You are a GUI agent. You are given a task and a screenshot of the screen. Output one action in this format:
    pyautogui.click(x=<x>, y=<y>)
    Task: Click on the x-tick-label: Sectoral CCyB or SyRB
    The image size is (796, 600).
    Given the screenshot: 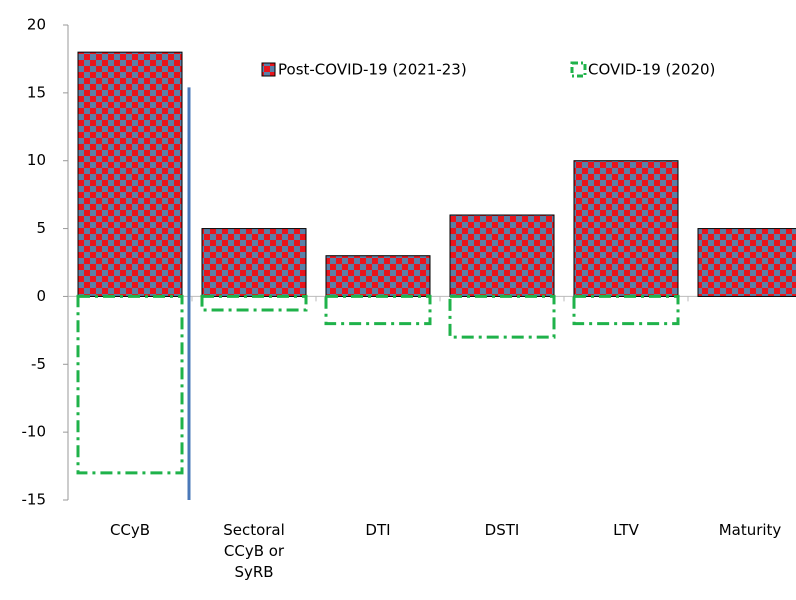 What is the action you would take?
    pyautogui.click(x=254, y=551)
    